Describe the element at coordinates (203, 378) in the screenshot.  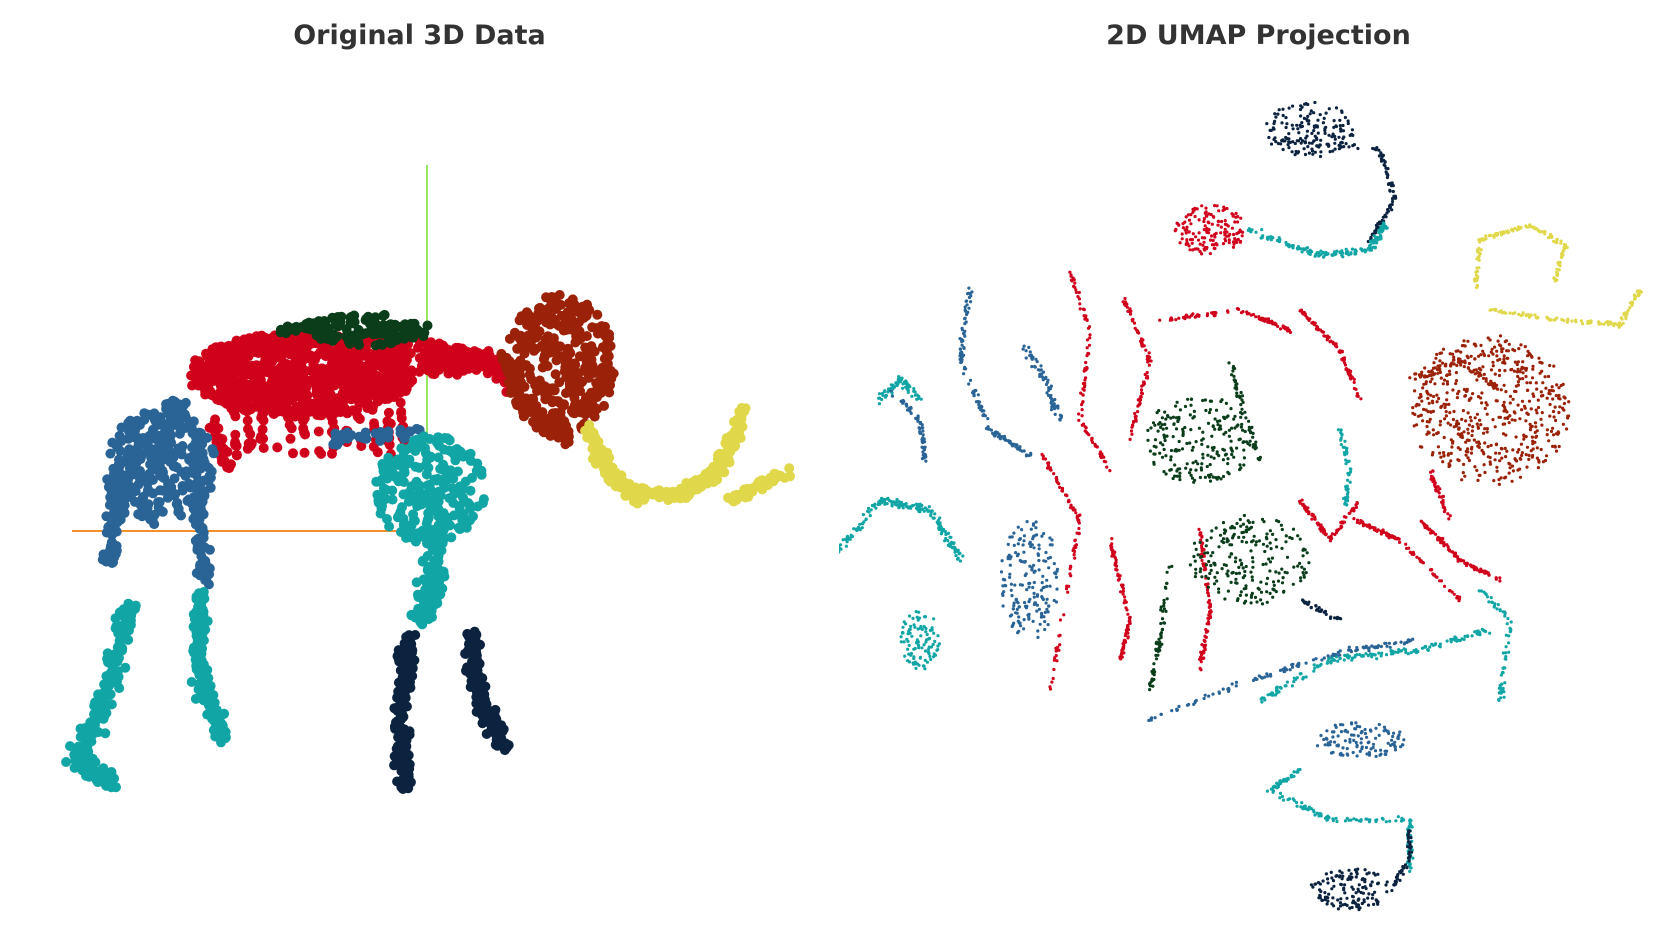
I see `spine-point` at that location.